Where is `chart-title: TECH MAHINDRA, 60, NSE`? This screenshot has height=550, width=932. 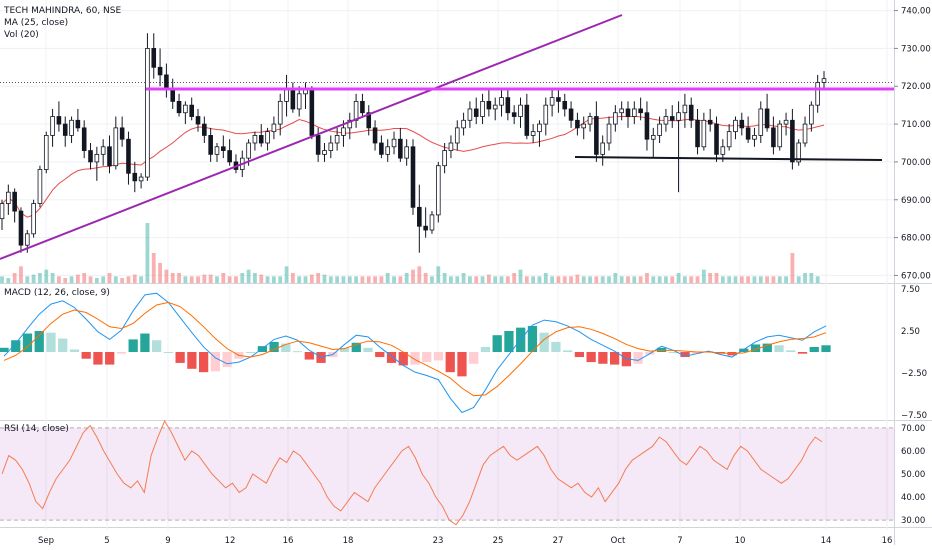
chart-title: TECH MAHINDRA, 60, NSE is located at coordinates (62, 11).